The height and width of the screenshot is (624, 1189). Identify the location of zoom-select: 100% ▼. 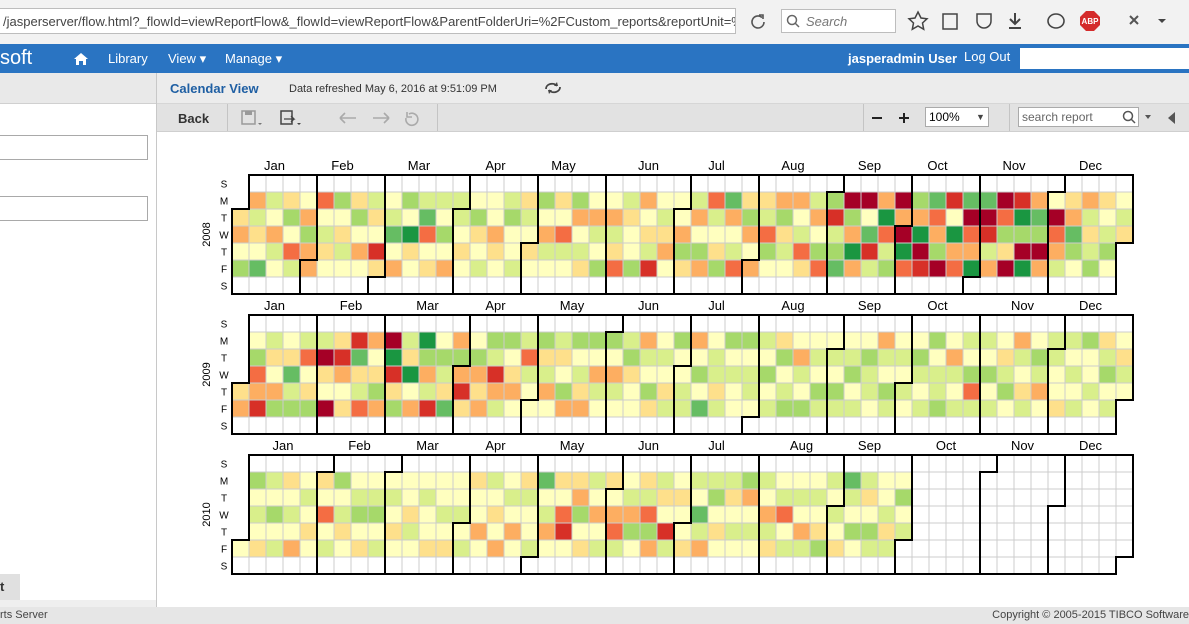
(957, 117).